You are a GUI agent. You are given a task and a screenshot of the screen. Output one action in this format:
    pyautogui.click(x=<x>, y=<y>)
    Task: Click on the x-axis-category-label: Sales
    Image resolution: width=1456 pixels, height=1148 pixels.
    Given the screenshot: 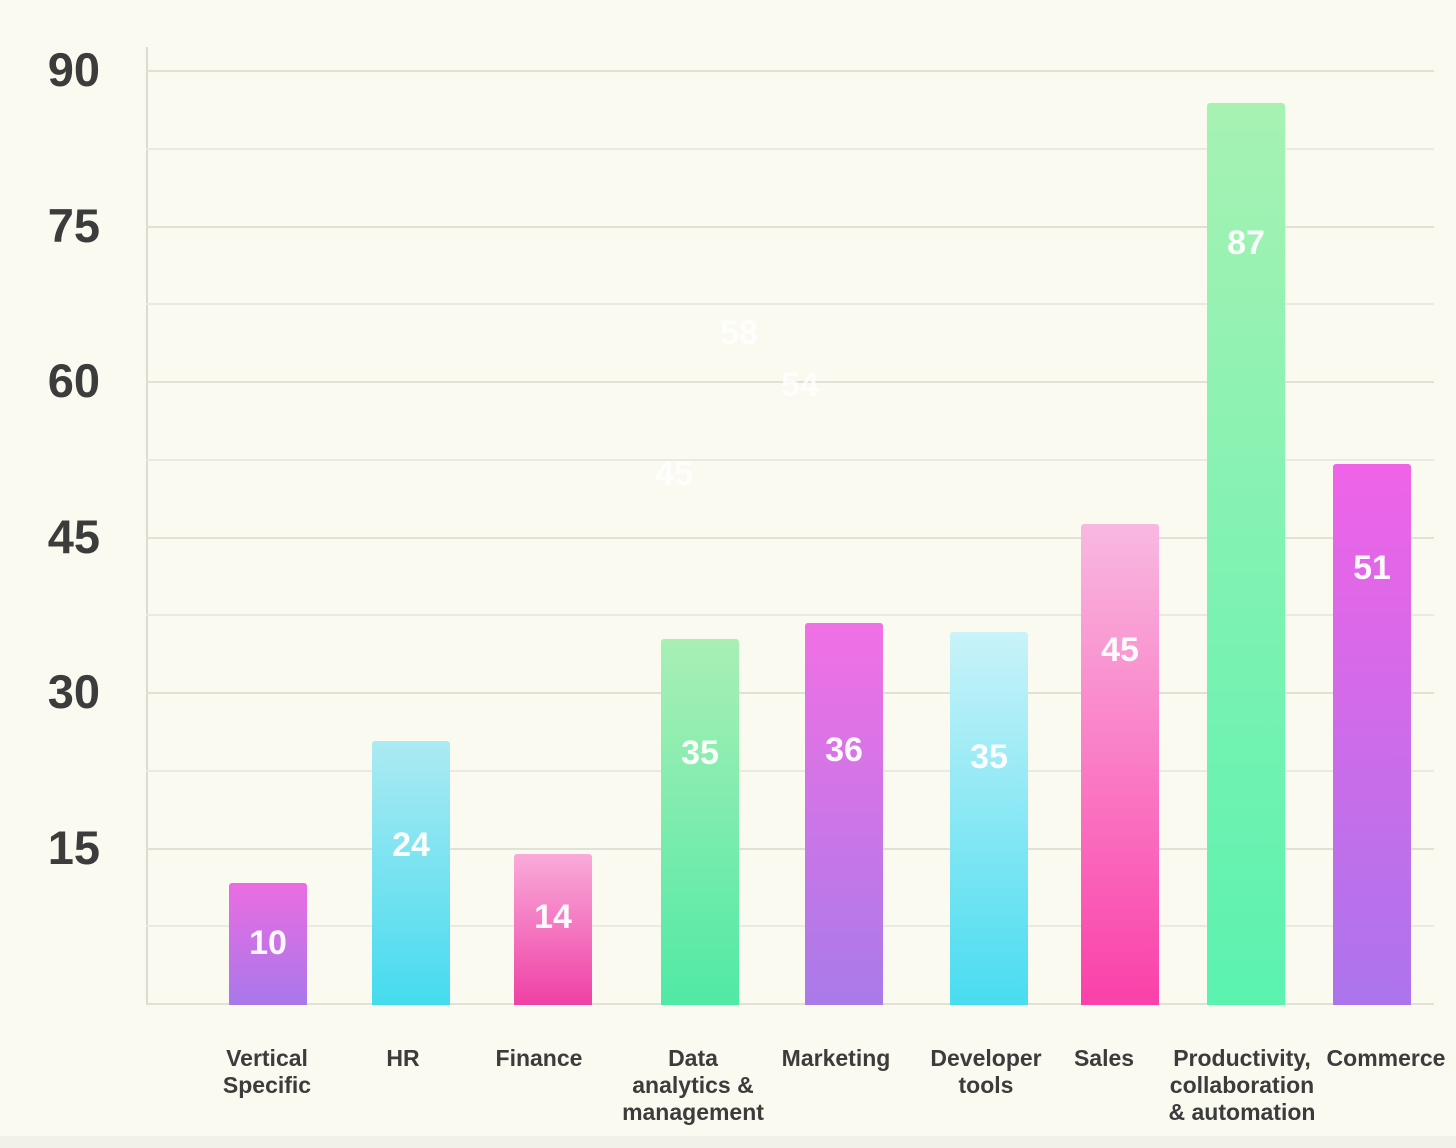 What is the action you would take?
    pyautogui.click(x=1104, y=1058)
    